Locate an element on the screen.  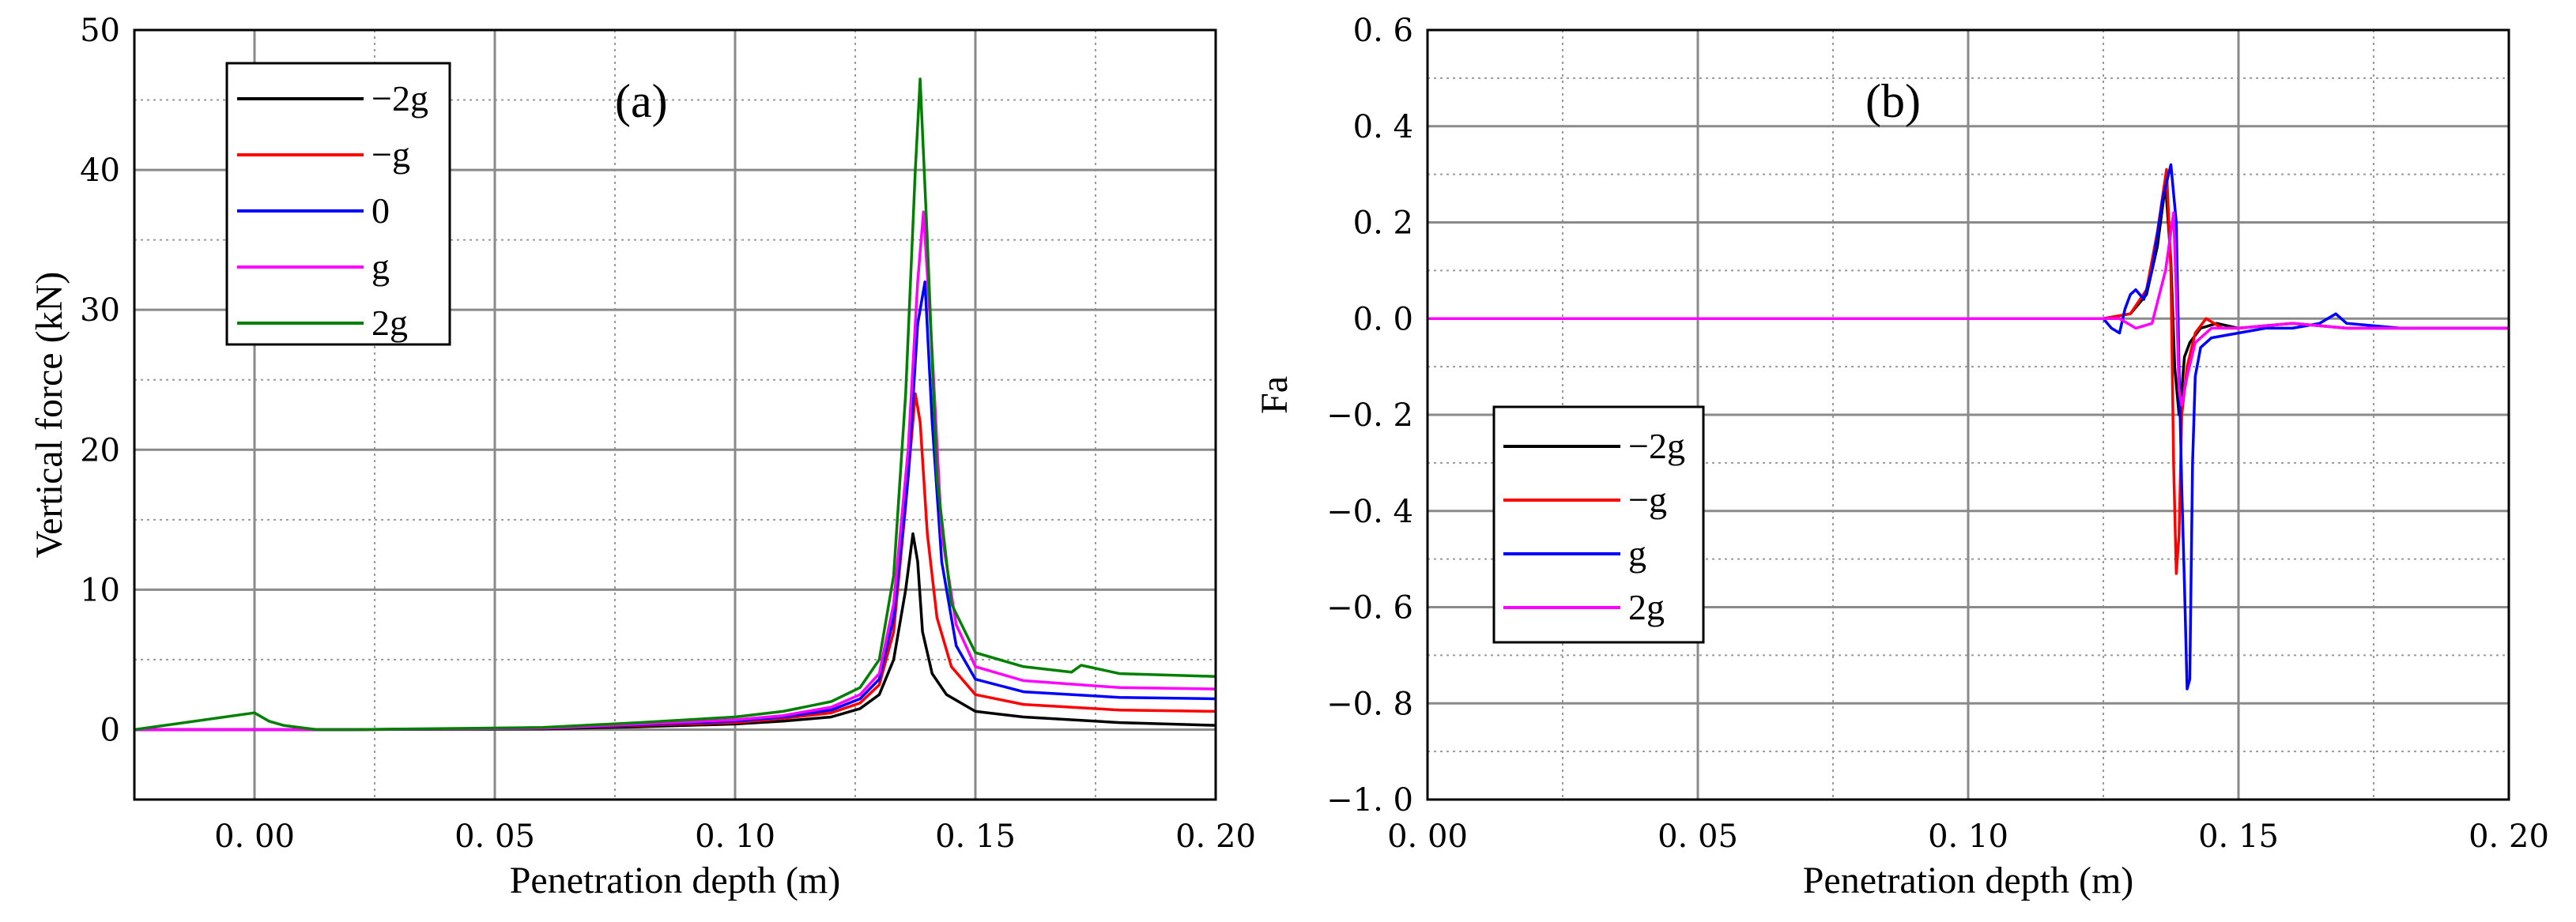
panel-a-xlabel: Penetration depth (m) is located at coordinates (675, 880).